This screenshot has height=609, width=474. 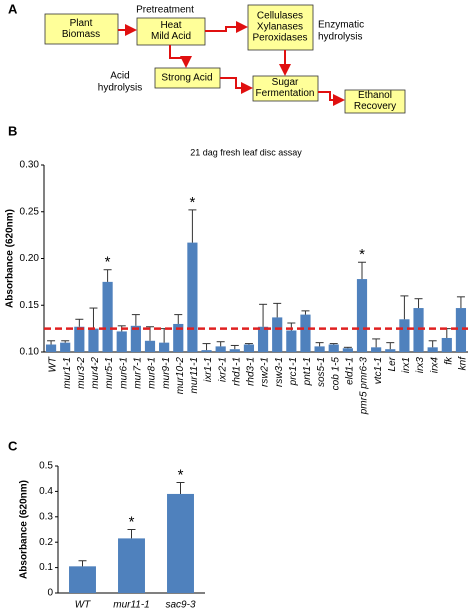 What do you see at coordinates (46, 542) in the screenshot?
I see `y-tick-label: 0.2` at bounding box center [46, 542].